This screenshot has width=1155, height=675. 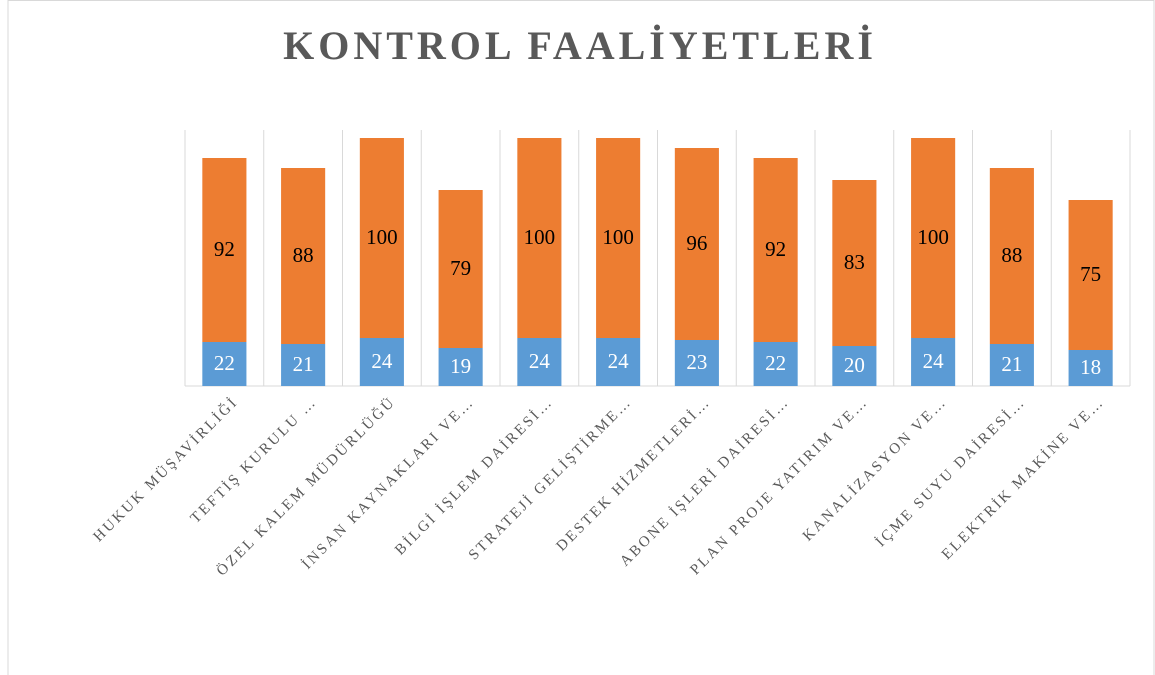 I want to click on data-label: 18, so click(x=1090, y=367).